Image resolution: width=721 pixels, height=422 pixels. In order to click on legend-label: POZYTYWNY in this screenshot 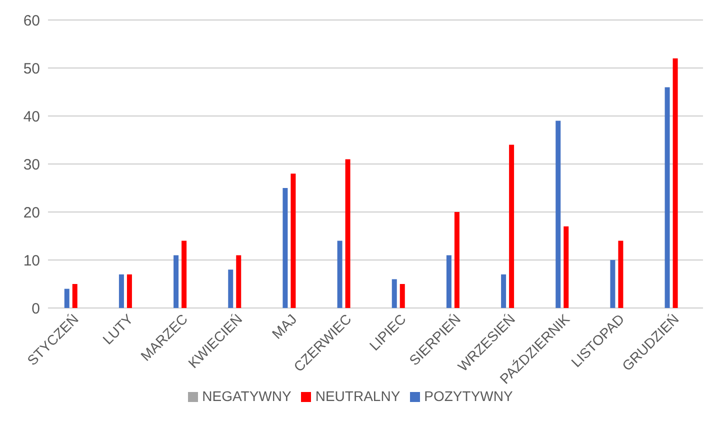, I will do `click(468, 396)`.